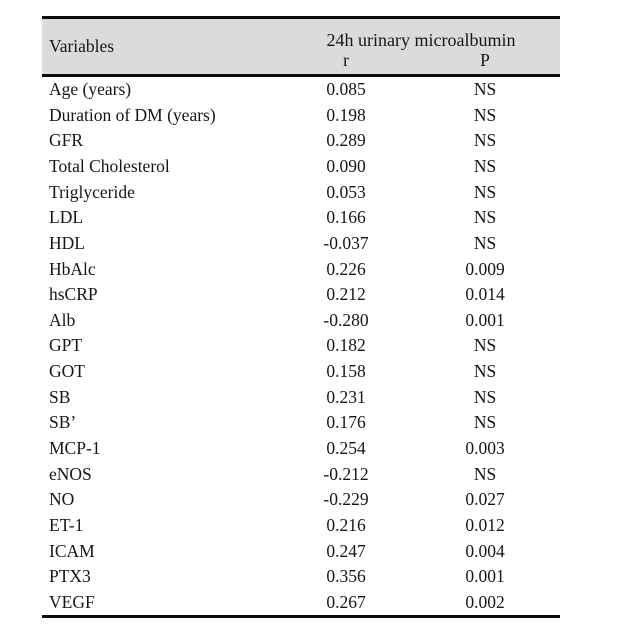 This screenshot has height=638, width=640. I want to click on variable-cell: GOT, so click(67, 371).